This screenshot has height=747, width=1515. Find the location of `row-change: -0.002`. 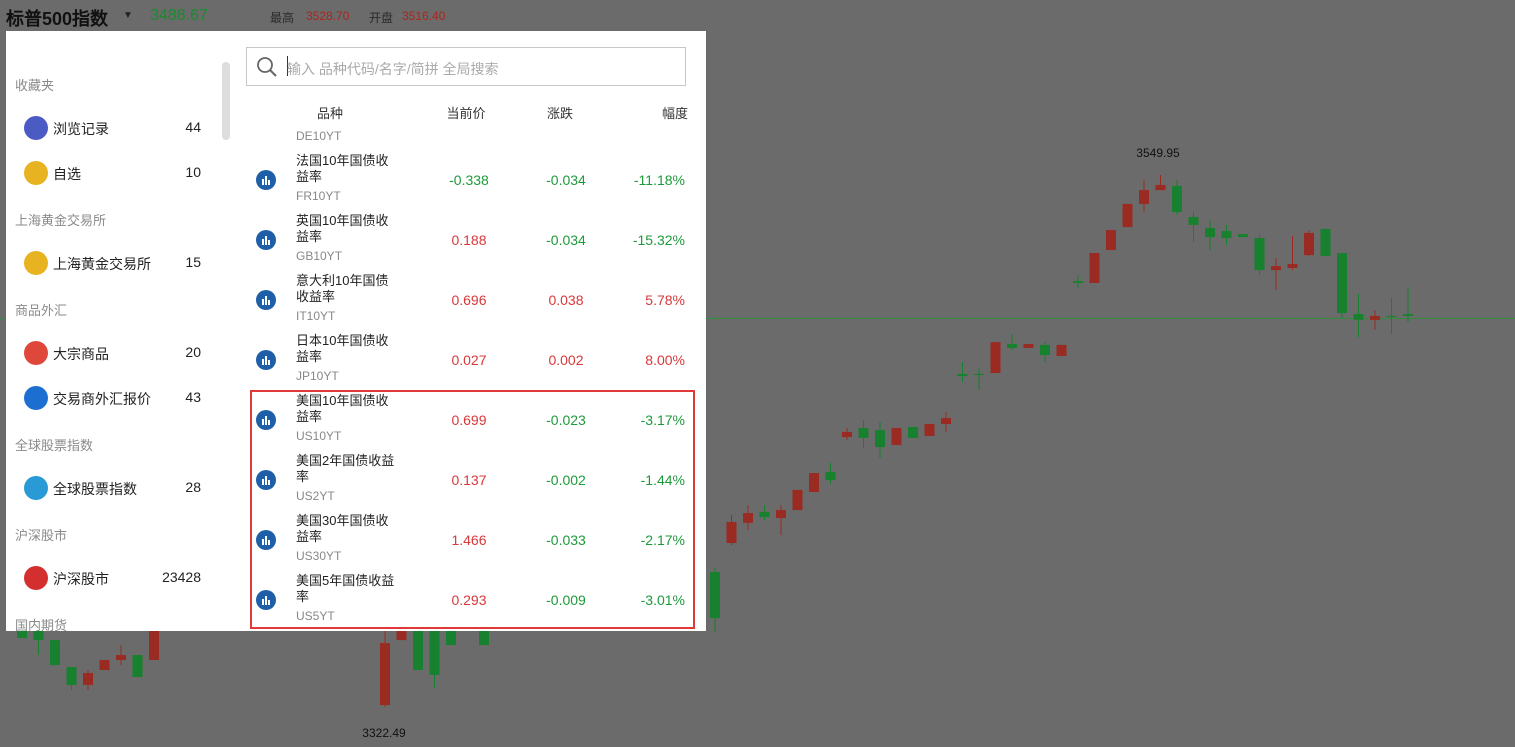

row-change: -0.002 is located at coordinates (566, 480).